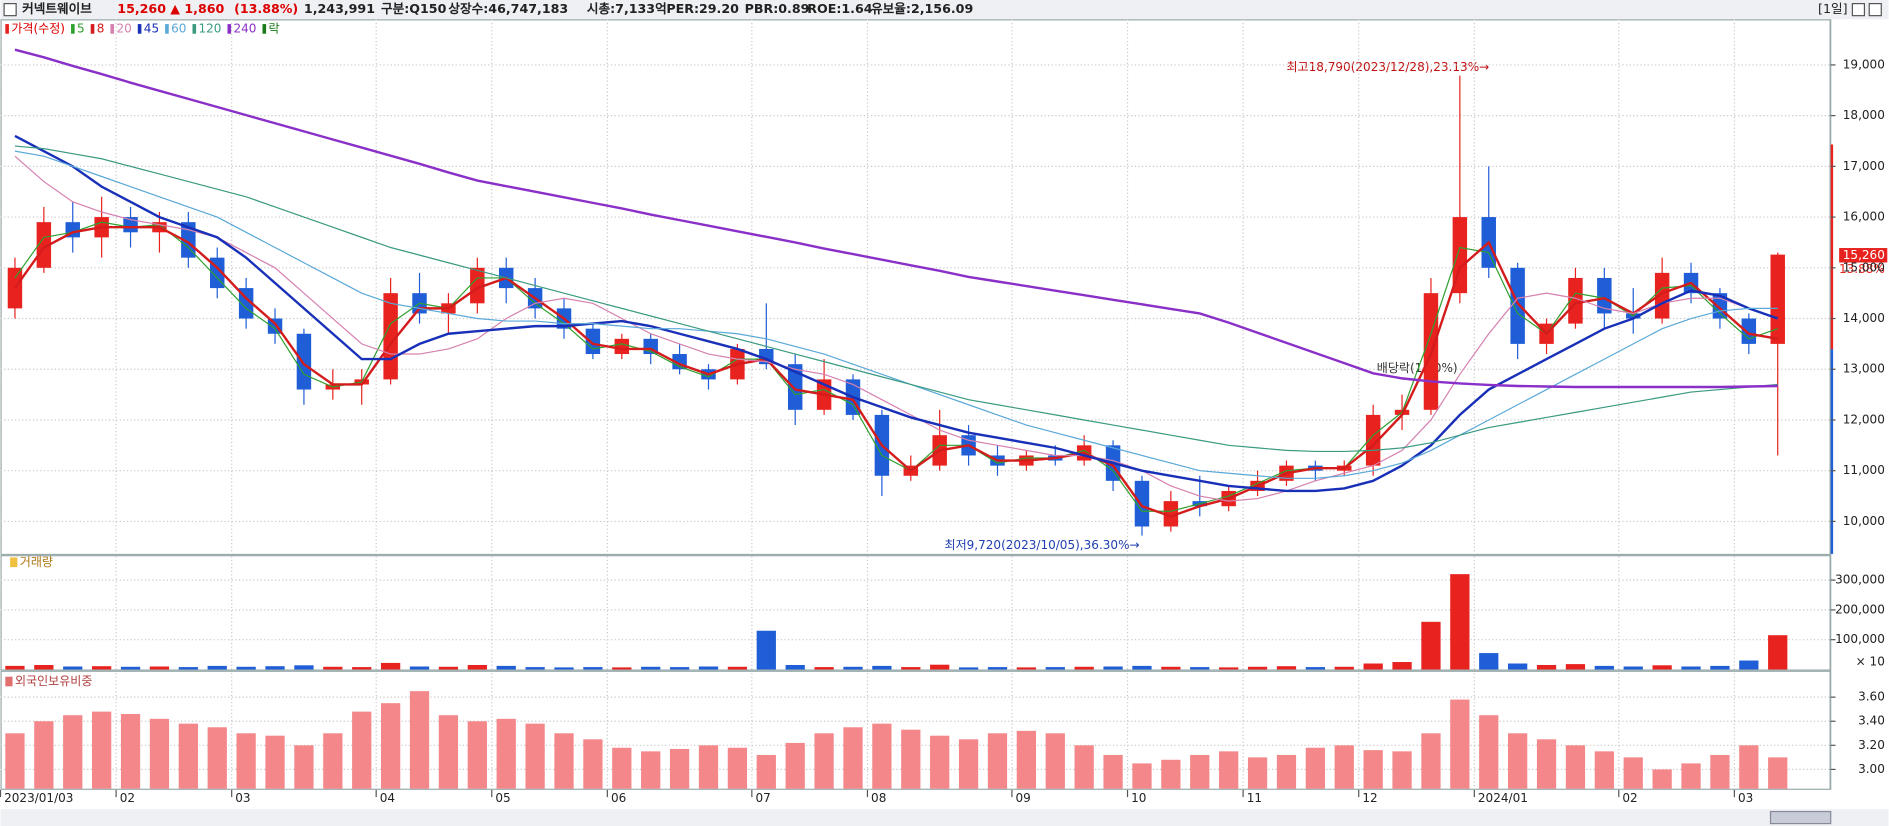 Image resolution: width=1889 pixels, height=826 pixels. Describe the element at coordinates (178, 28) in the screenshot. I see `legend-label: 60` at that location.